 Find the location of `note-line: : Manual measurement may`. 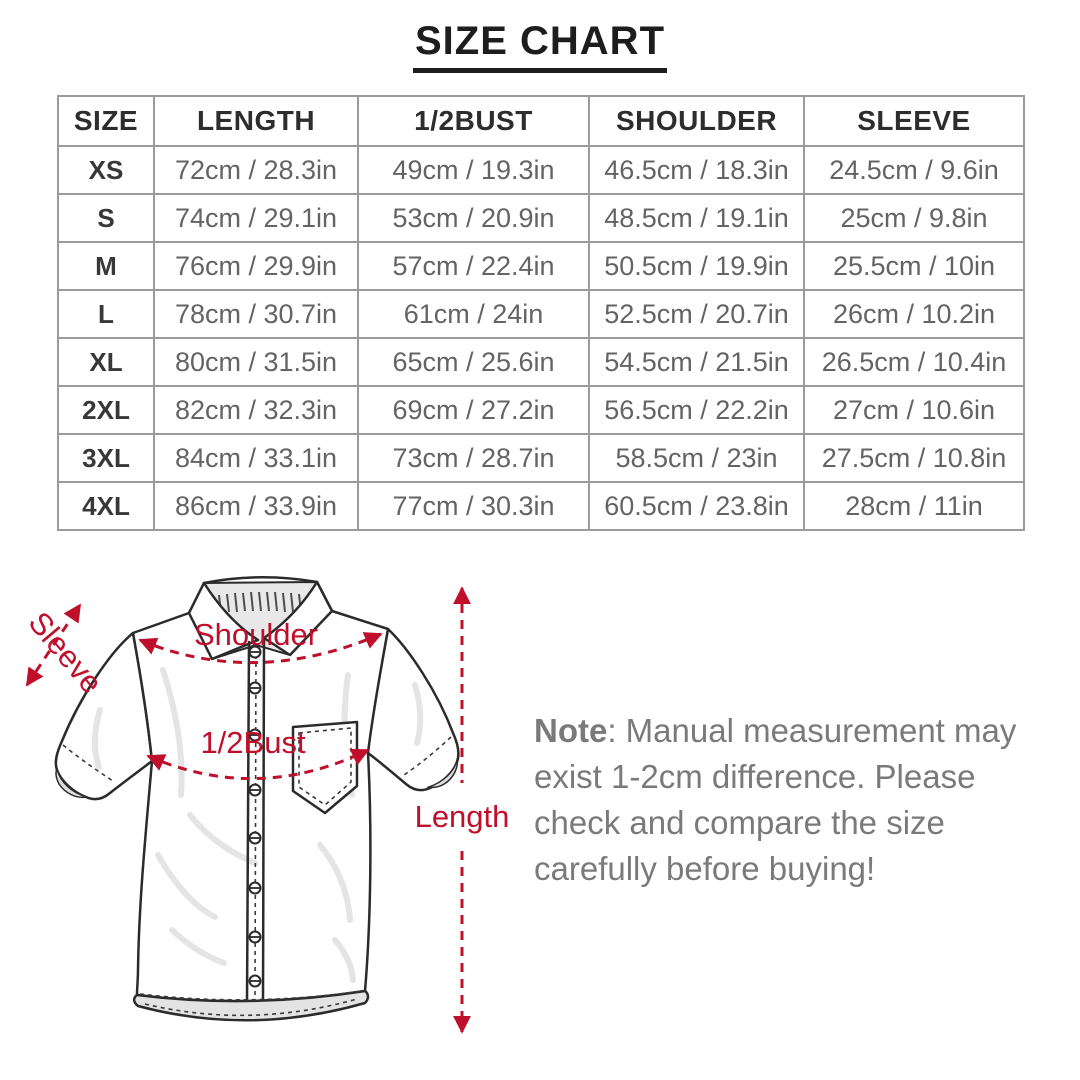

note-line: : Manual measurement may is located at coordinates (812, 730).